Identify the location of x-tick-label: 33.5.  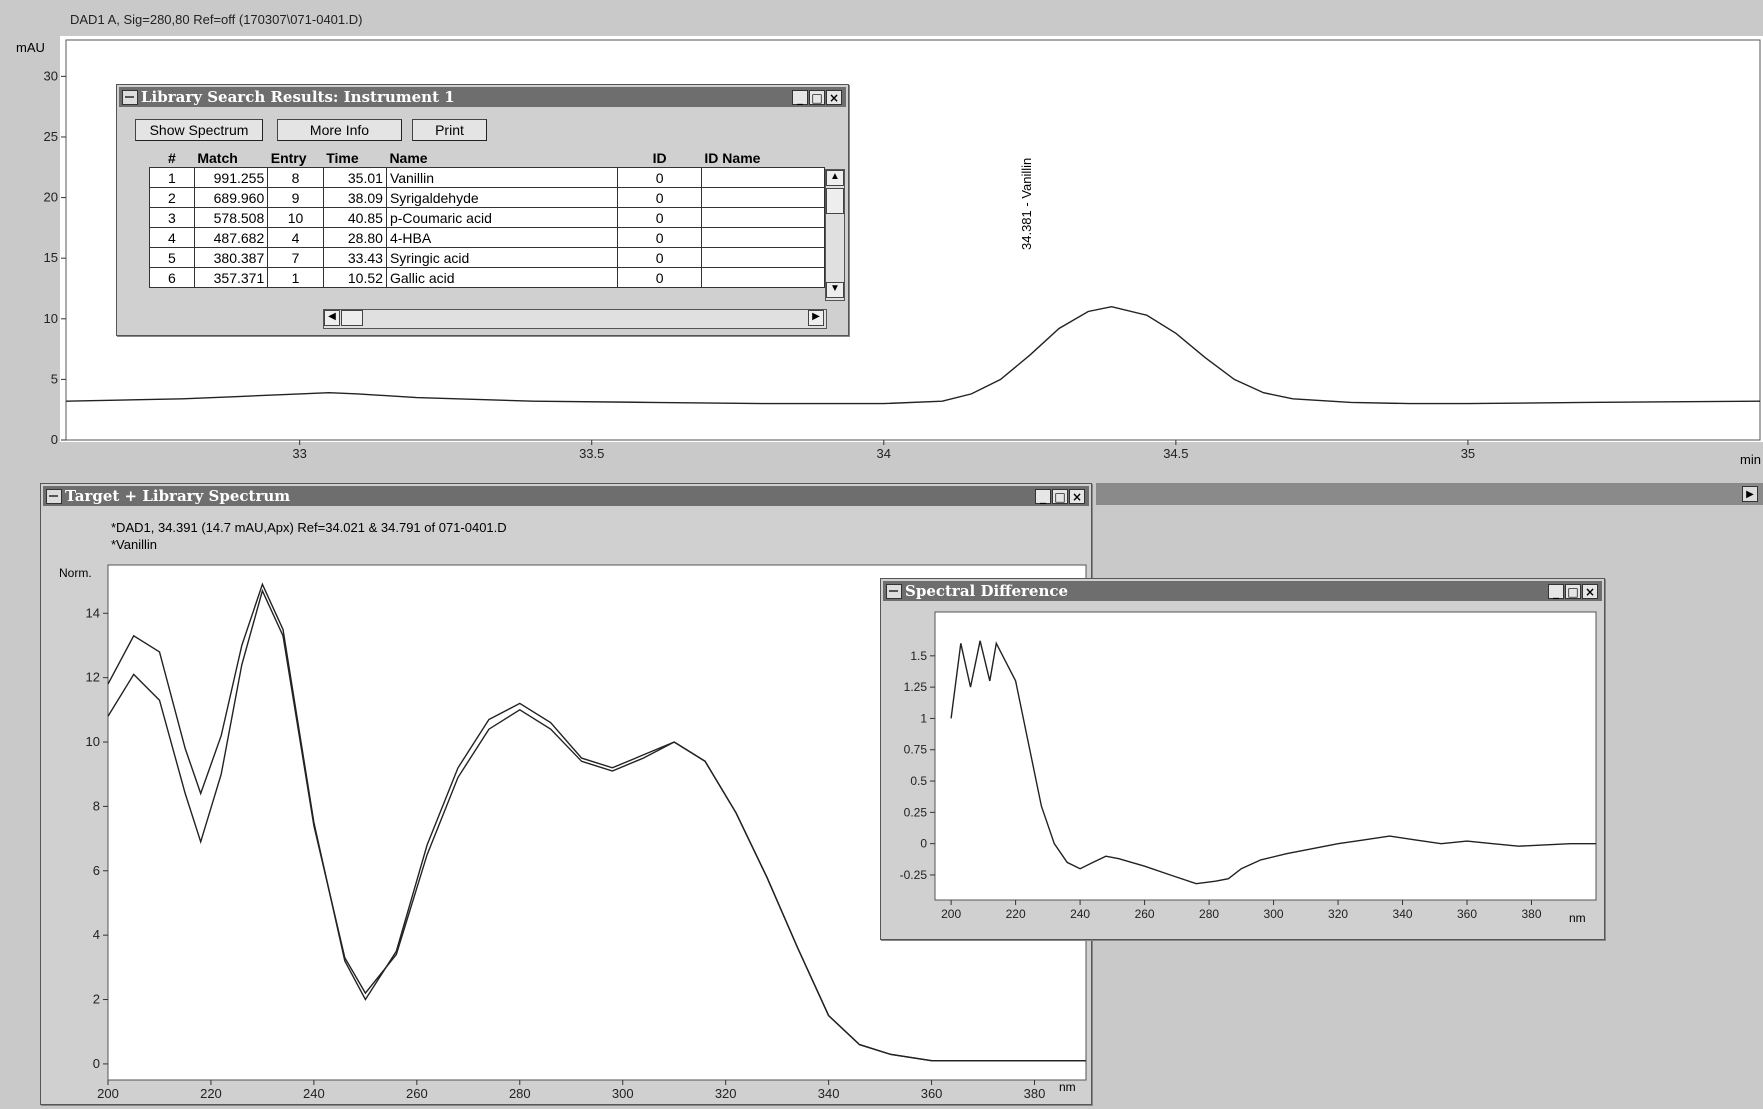
(591, 453).